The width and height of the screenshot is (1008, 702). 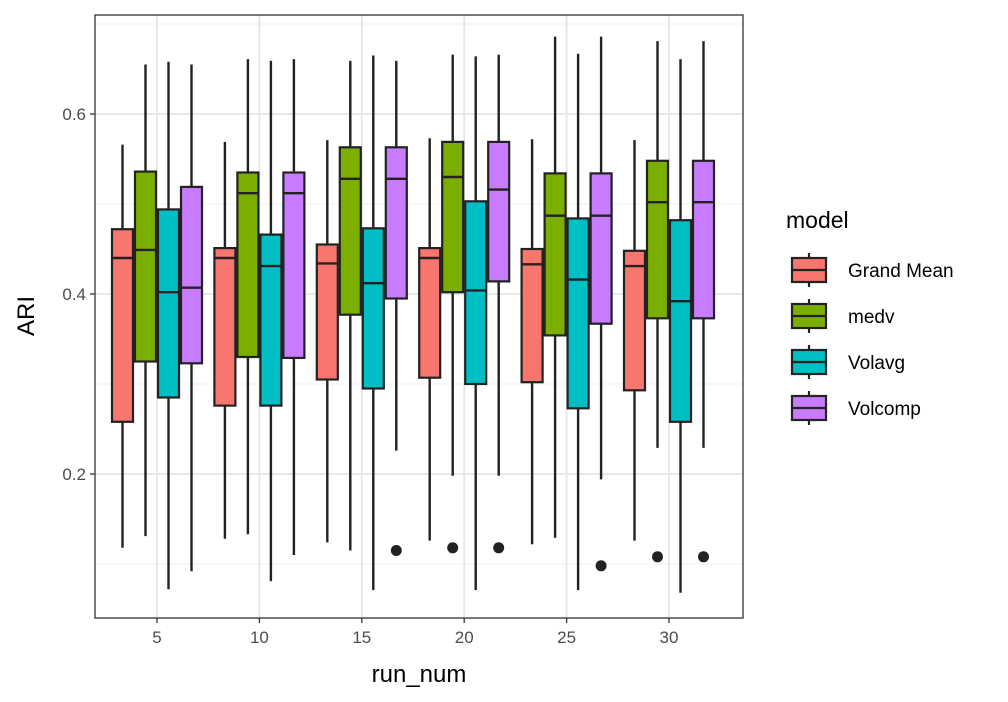 What do you see at coordinates (901, 271) in the screenshot?
I see `legend-label: Grand Mean` at bounding box center [901, 271].